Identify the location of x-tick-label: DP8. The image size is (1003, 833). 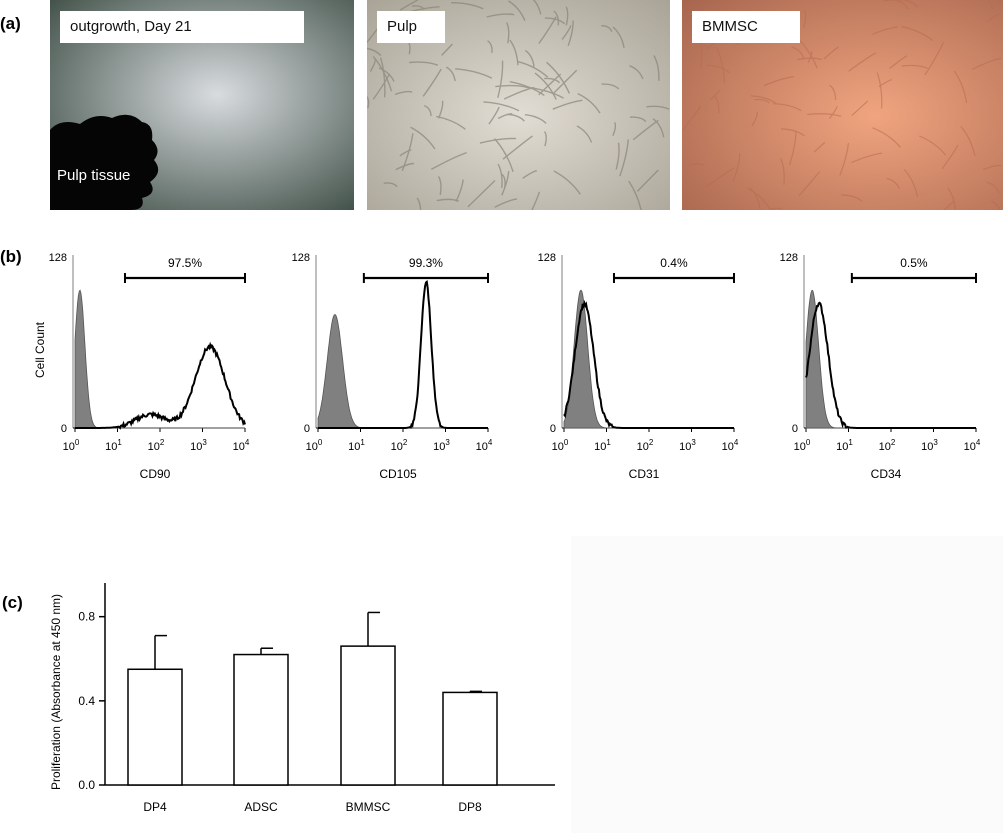
(470, 807).